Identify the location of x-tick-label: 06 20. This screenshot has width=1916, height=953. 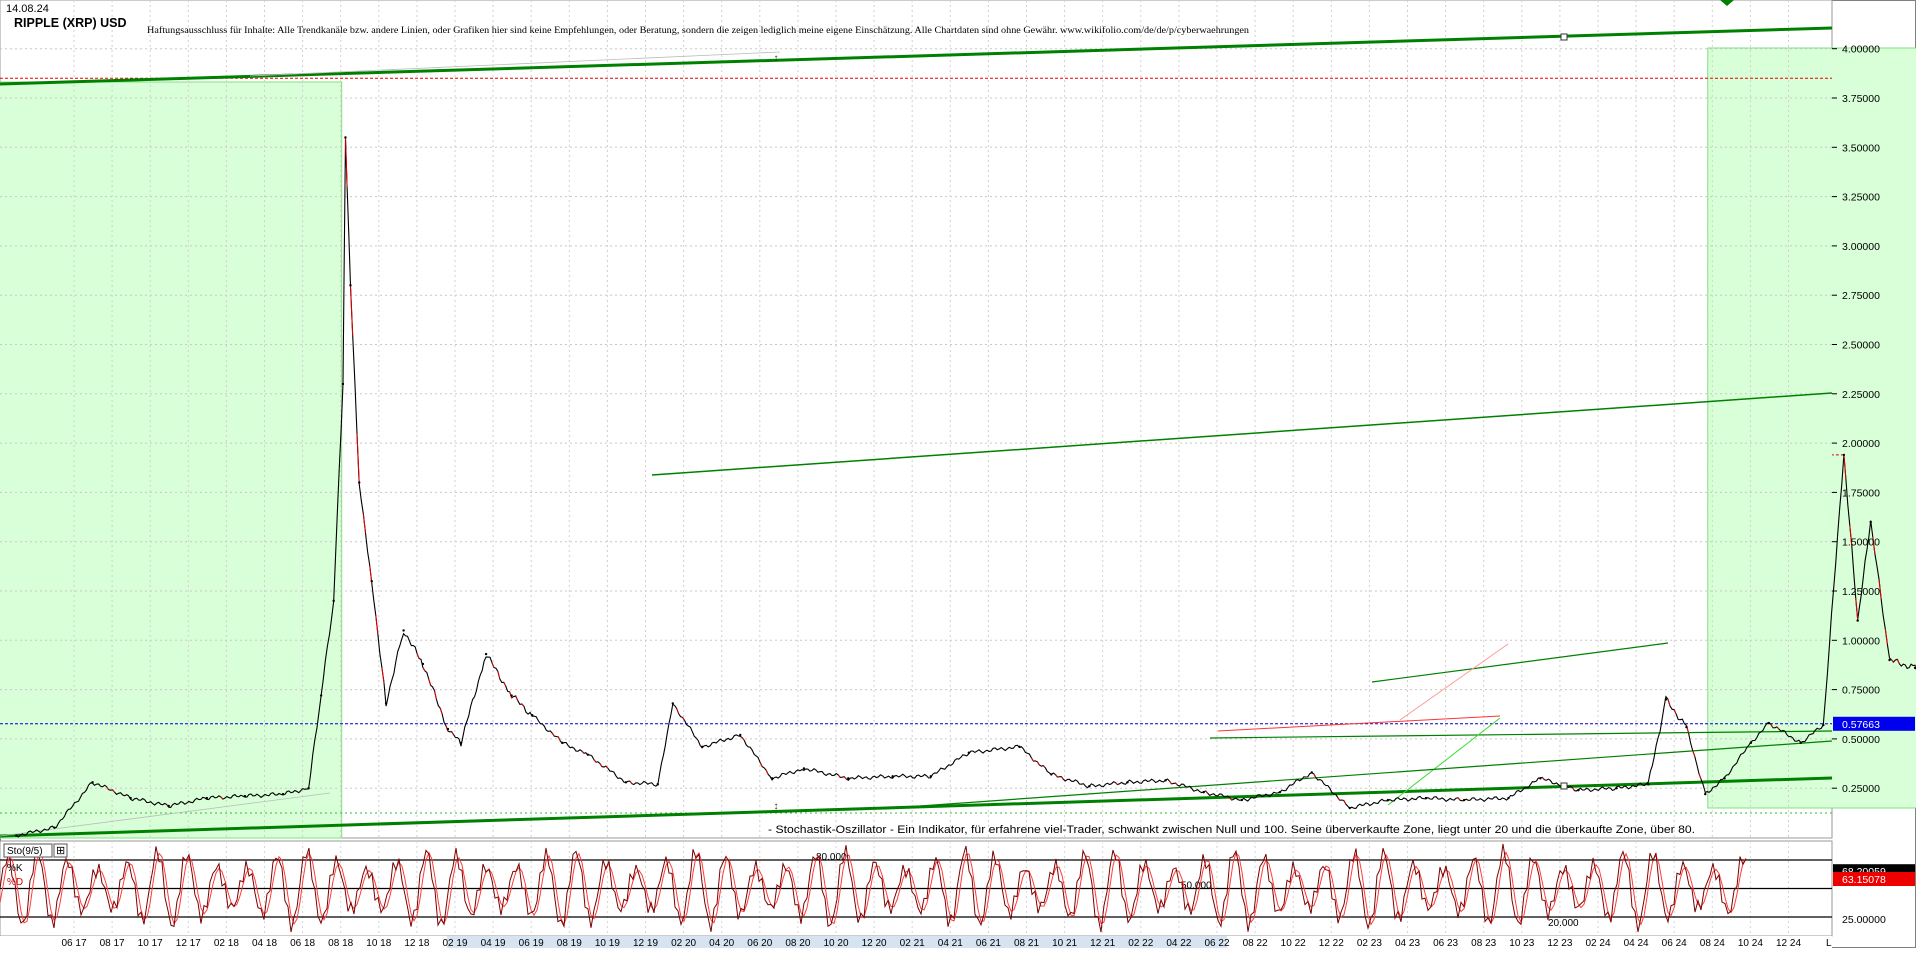
(759, 943).